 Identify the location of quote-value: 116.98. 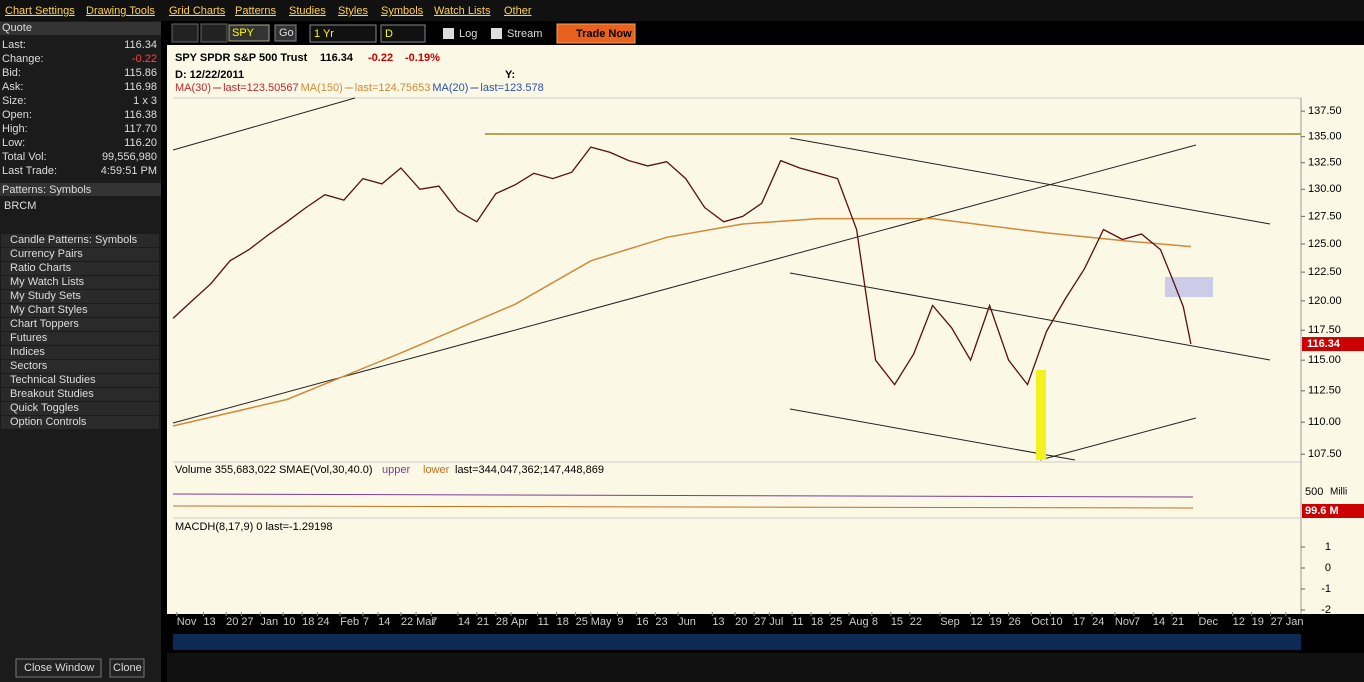
(140, 87).